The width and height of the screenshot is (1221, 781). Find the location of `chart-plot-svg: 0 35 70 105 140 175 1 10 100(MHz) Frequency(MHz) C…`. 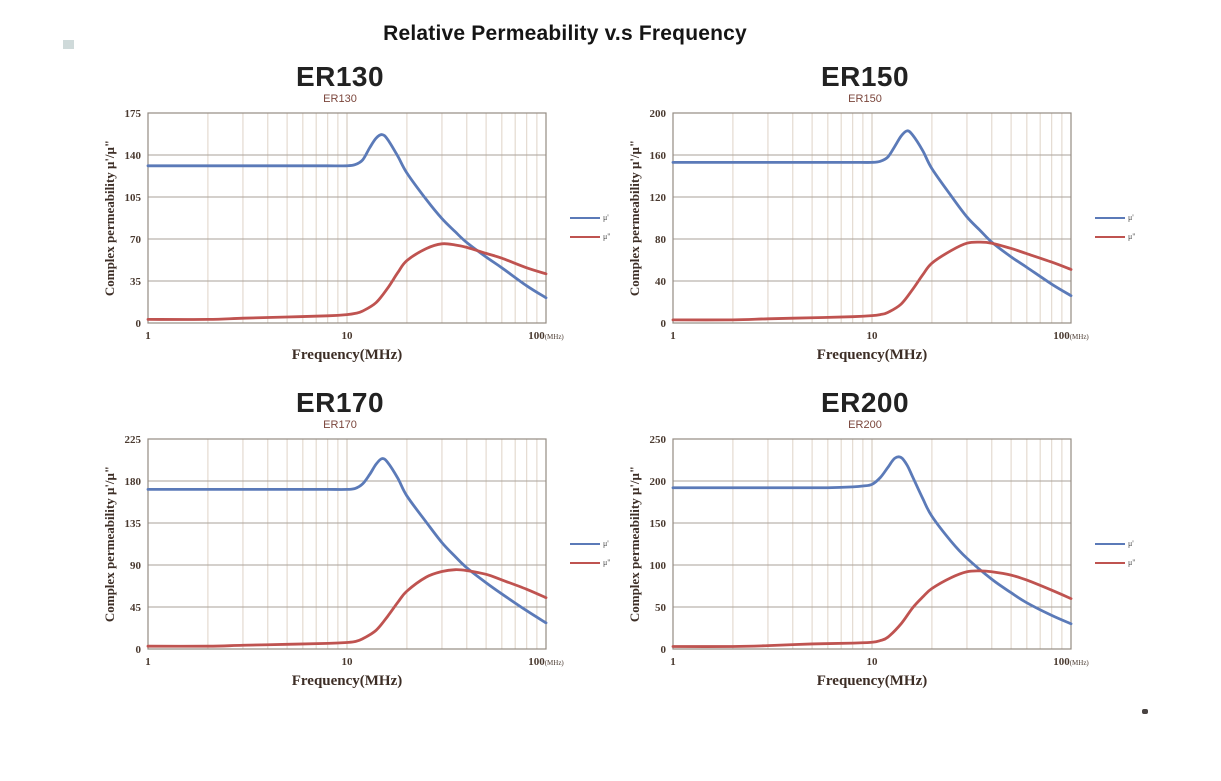

chart-plot-svg: 0 35 70 105 140 175 1 10 100(MHz) Frequency(MHz) C… is located at coordinates (333, 235).